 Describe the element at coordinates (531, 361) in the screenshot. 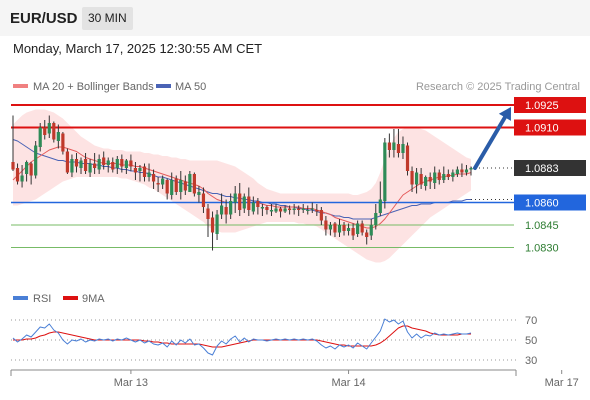

I see `rsi-axis-tick: 30` at that location.